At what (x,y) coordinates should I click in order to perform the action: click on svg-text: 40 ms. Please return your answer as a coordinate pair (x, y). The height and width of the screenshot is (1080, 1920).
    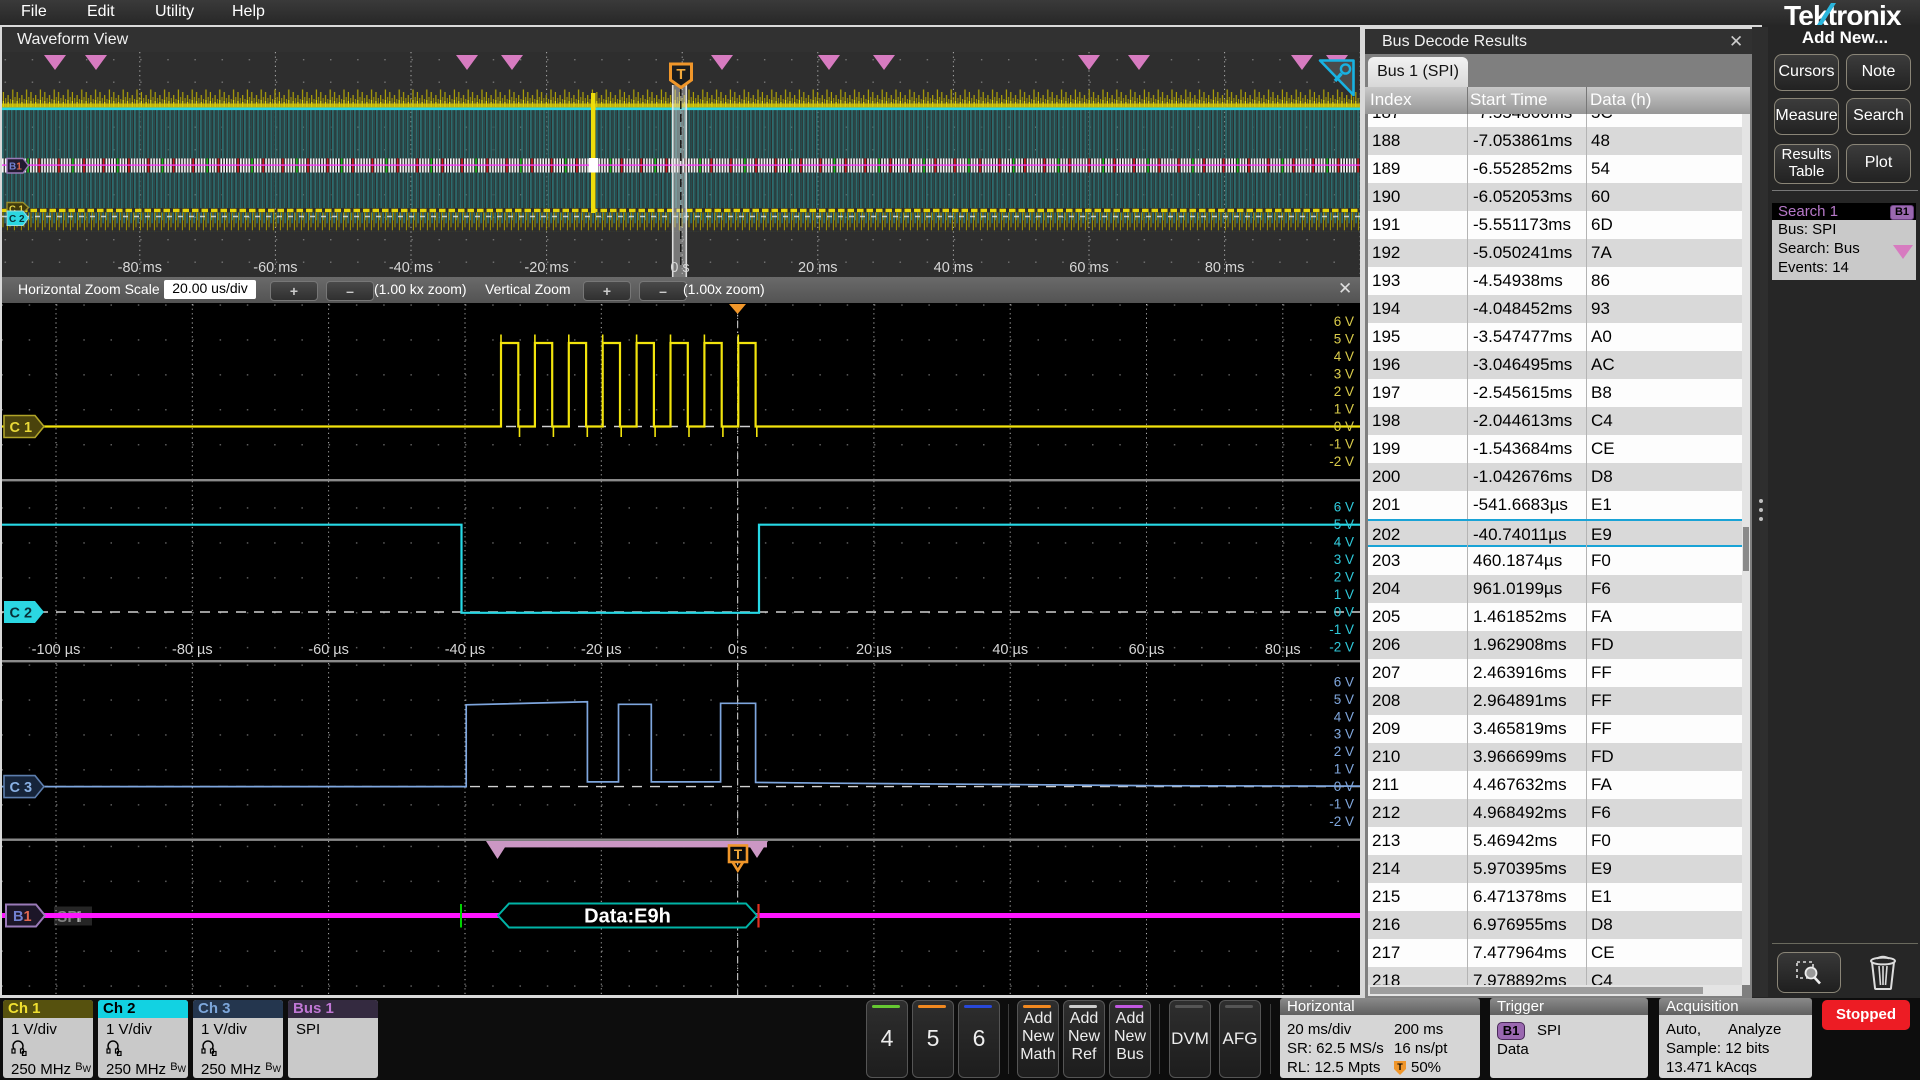
    Looking at the image, I should click on (954, 268).